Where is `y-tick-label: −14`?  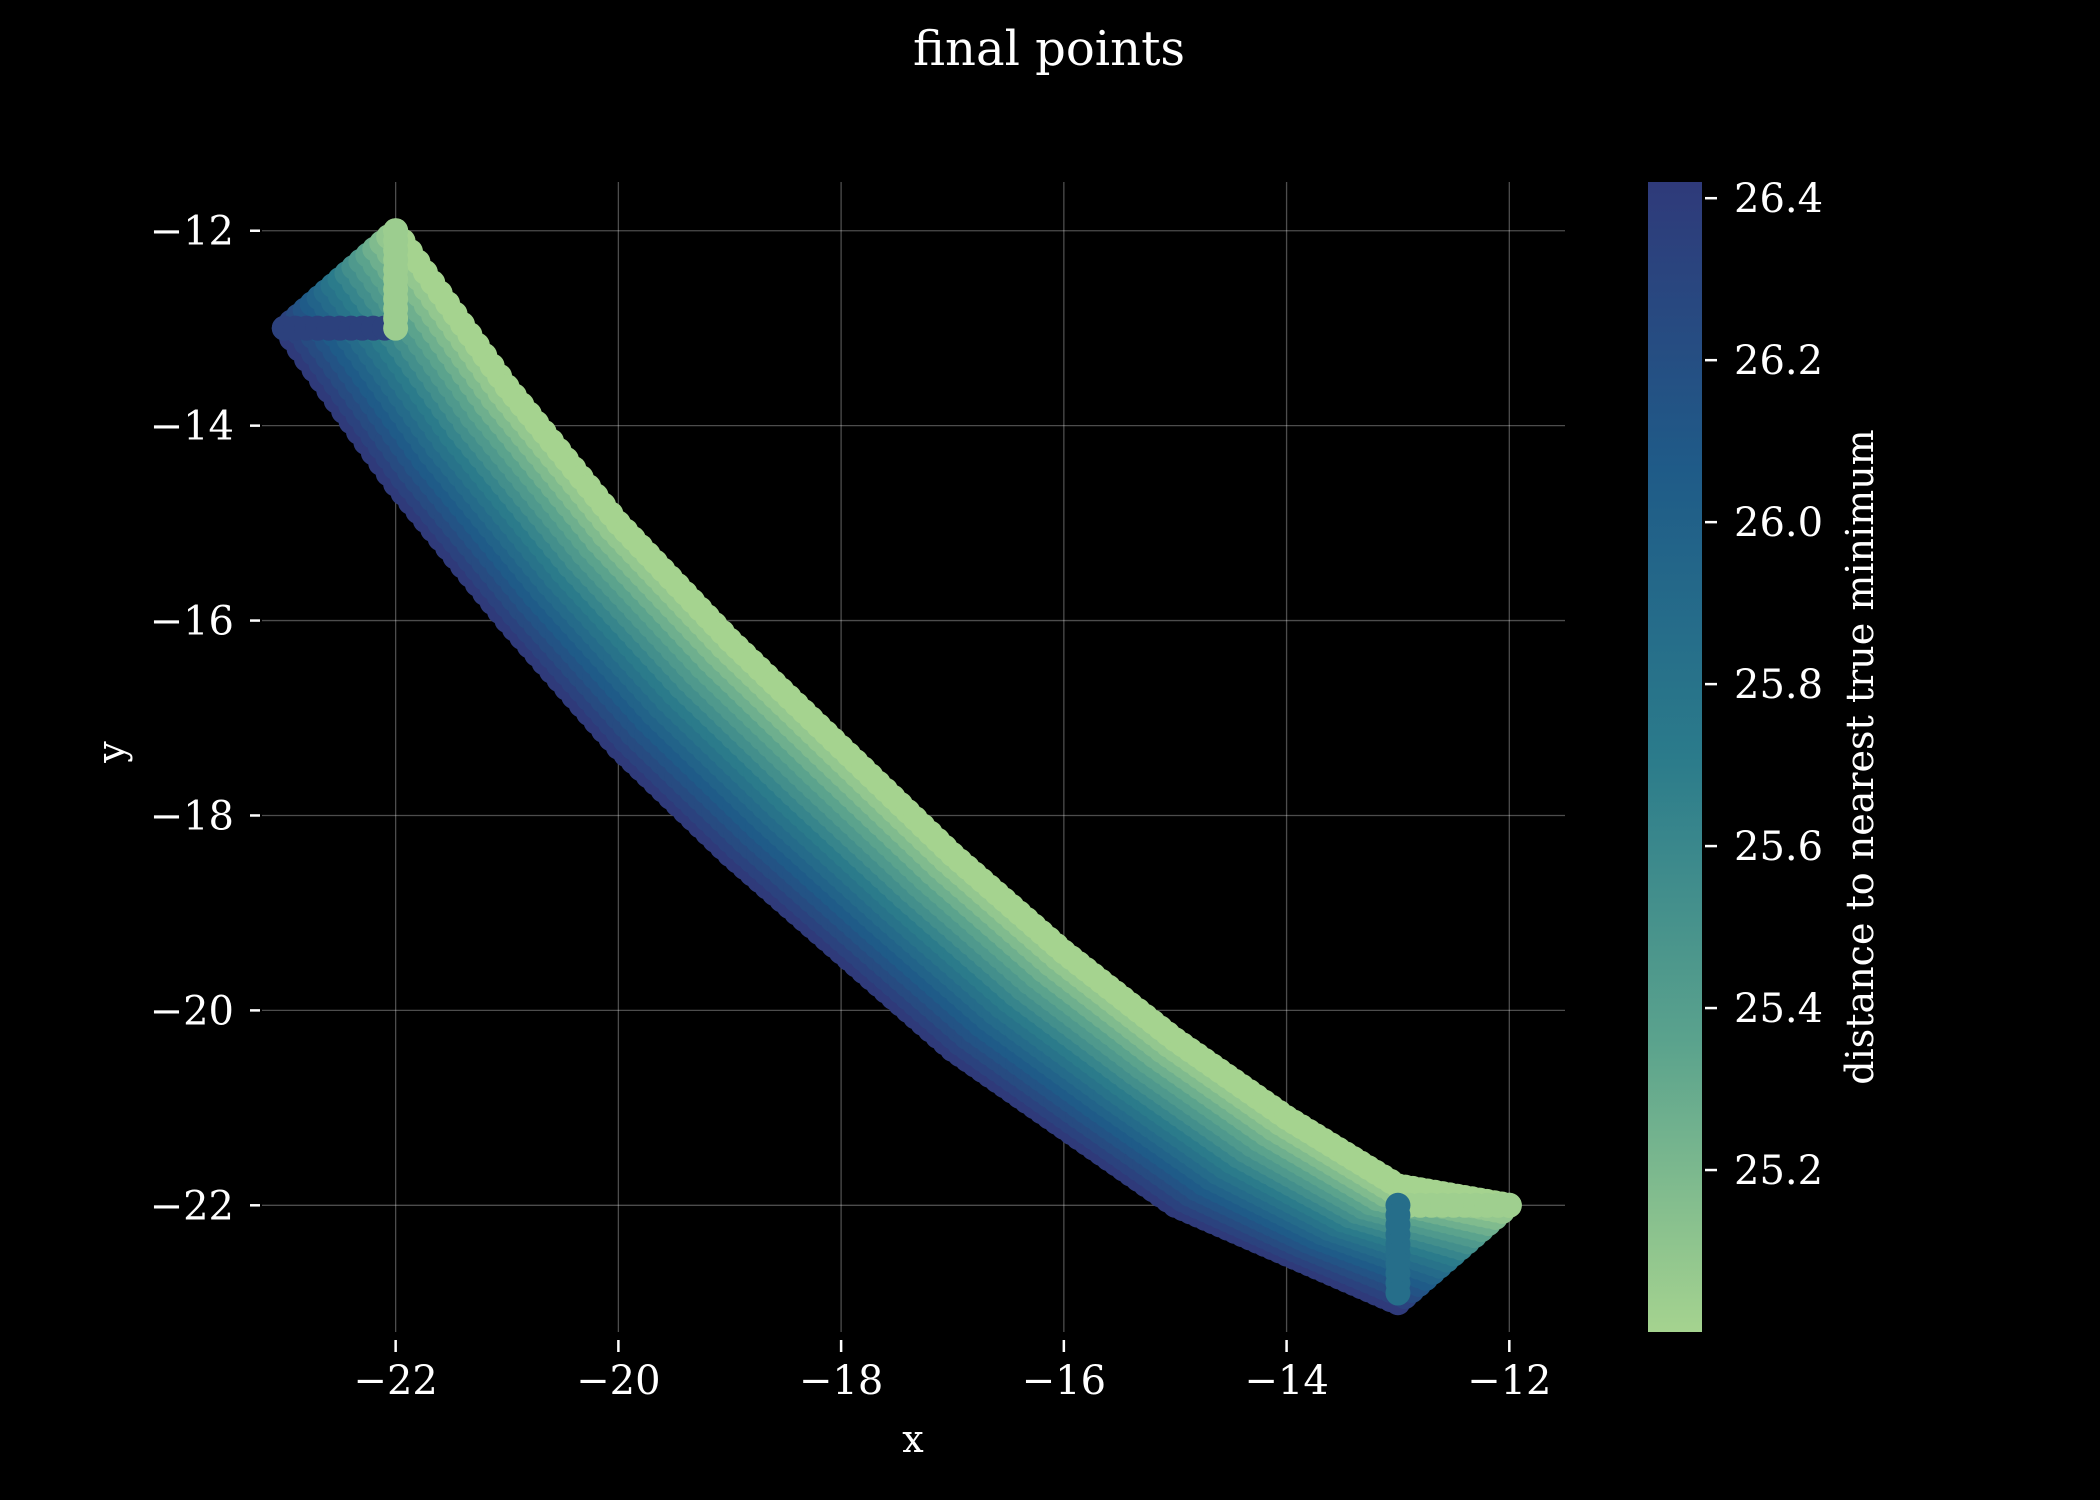 y-tick-label: −14 is located at coordinates (192, 427).